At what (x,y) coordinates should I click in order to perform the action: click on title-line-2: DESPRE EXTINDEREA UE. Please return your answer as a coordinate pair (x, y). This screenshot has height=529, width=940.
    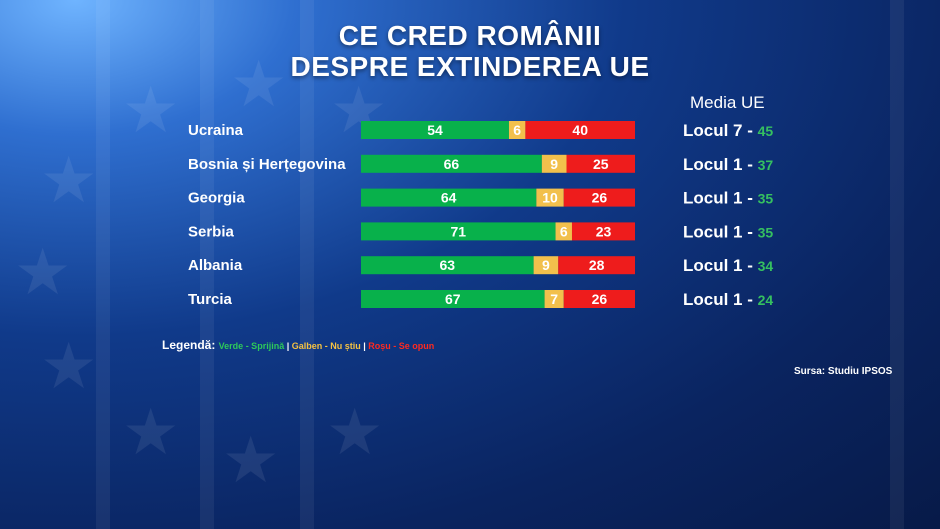
    Looking at the image, I should click on (470, 66).